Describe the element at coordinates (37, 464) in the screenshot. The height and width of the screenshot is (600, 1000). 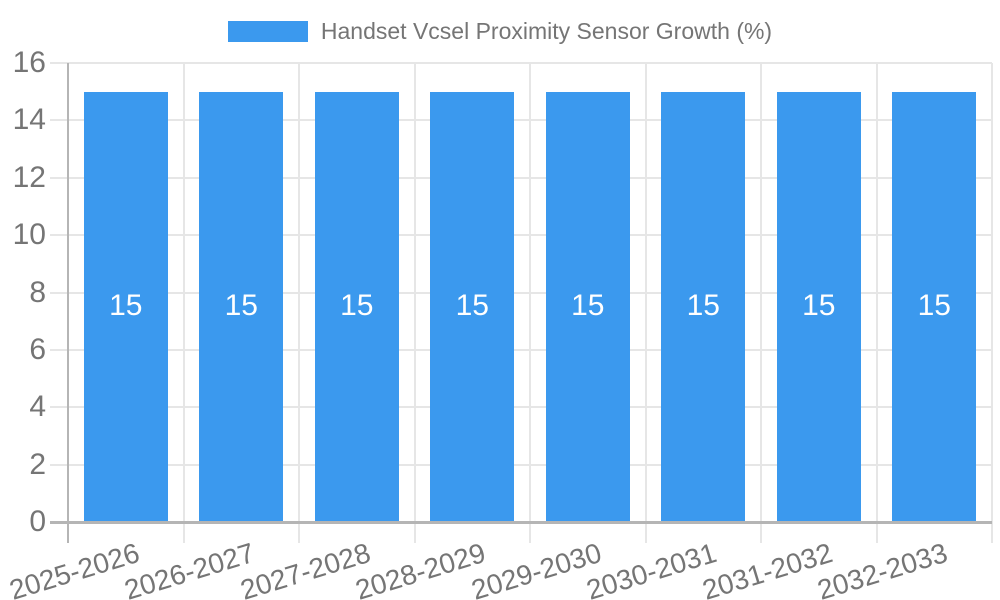
I see `y-tick-label: 2` at that location.